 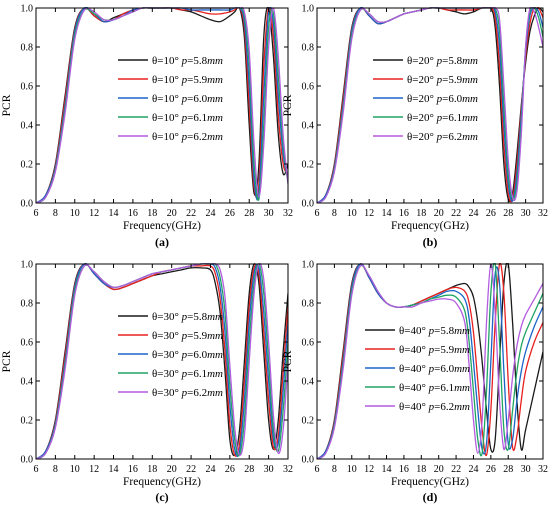 I want to click on legend-entry: θ=30° p=5.8mm, so click(x=187, y=317).